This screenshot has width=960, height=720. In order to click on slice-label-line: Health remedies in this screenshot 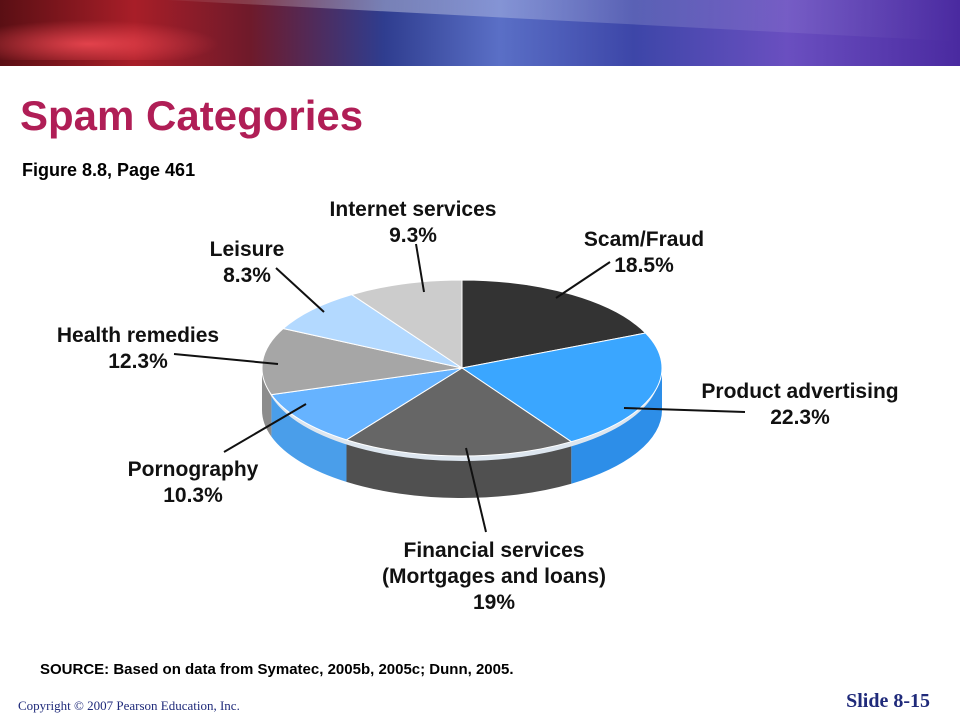, I will do `click(138, 335)`.